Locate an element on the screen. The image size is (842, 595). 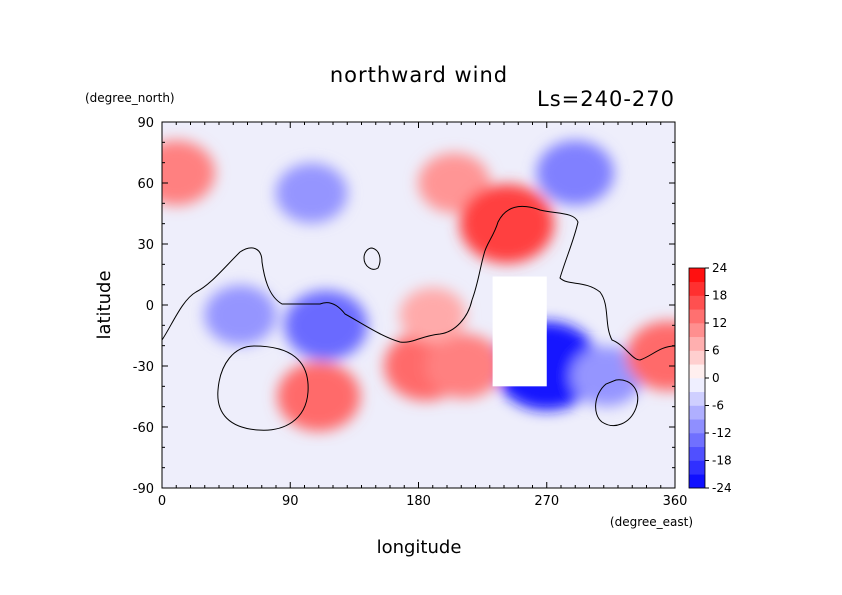
colorbar: 24 18 12 6 0 -6 -12 -18 -24 is located at coordinates (710, 378).